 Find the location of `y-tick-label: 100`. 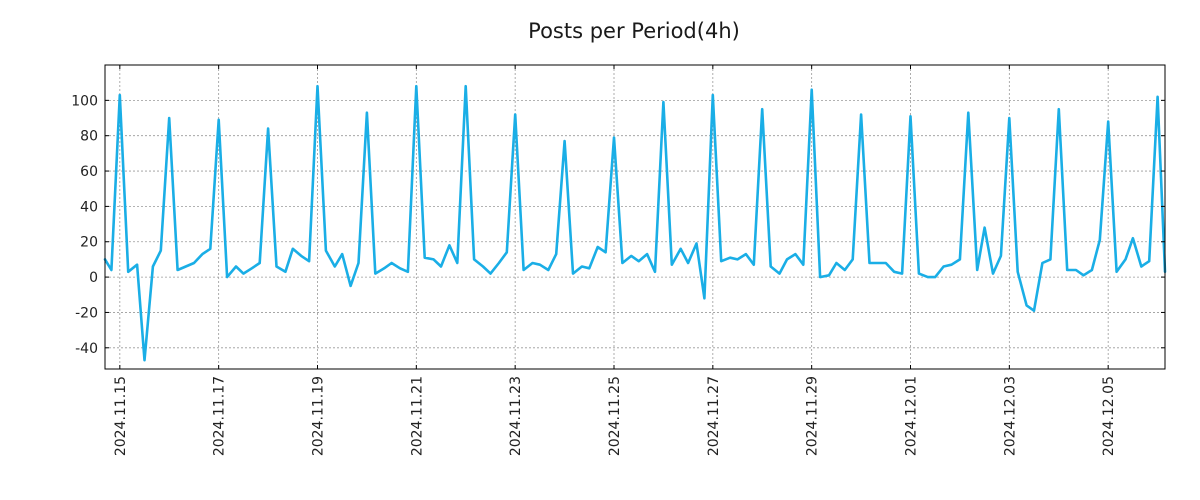

y-tick-label: 100 is located at coordinates (84, 101).